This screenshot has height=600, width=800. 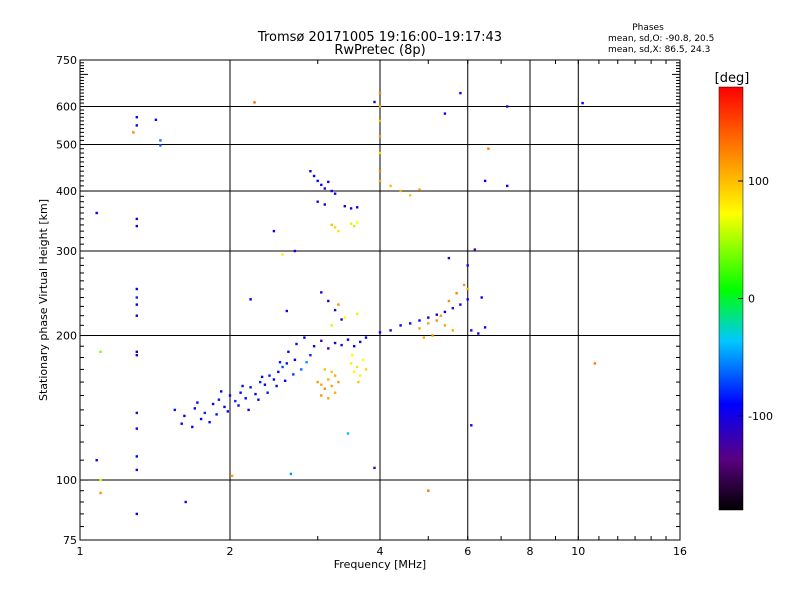 I want to click on x-tick-label: 4, so click(x=380, y=551).